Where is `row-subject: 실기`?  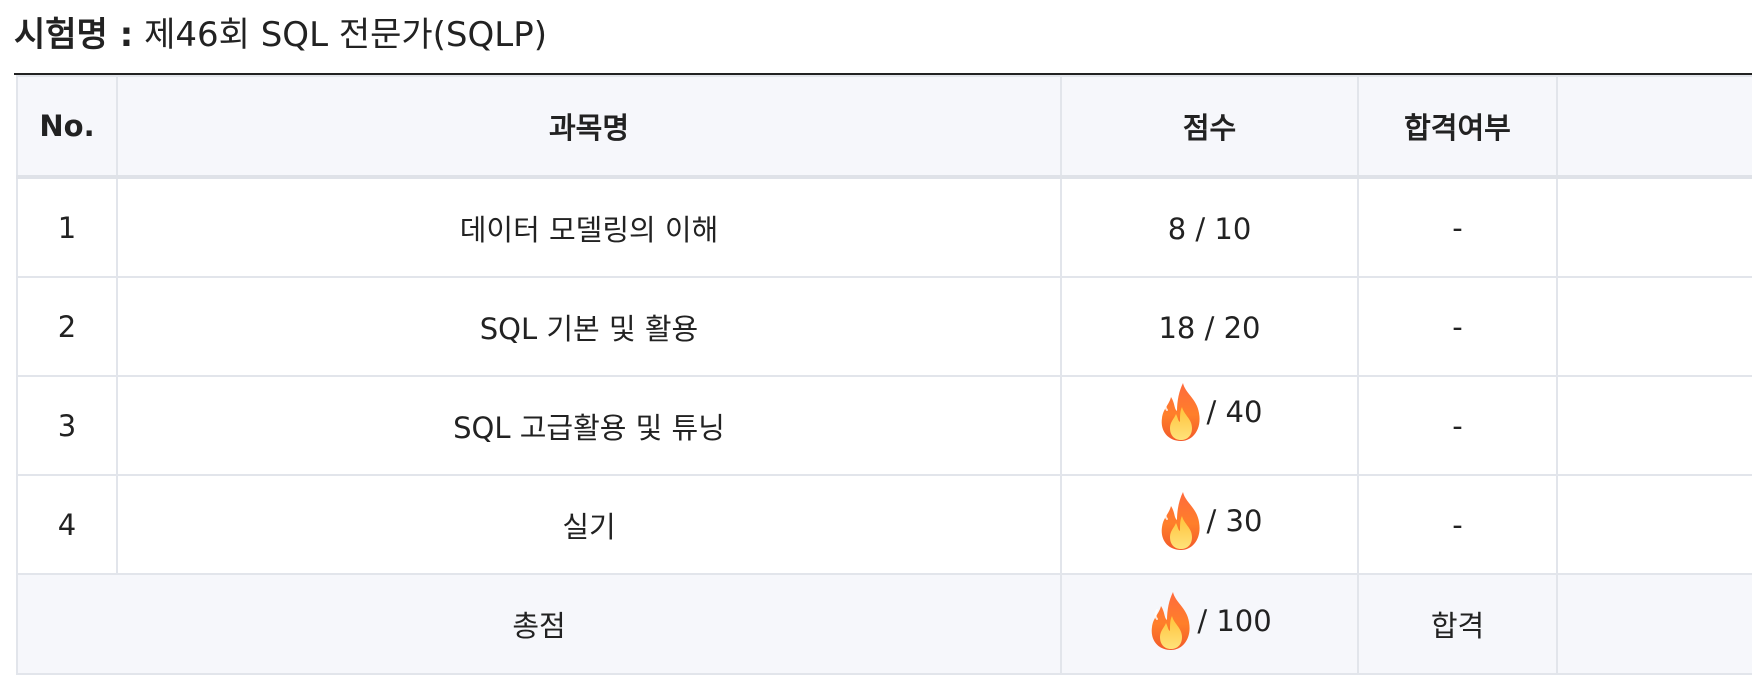
row-subject: 실기 is located at coordinates (589, 524).